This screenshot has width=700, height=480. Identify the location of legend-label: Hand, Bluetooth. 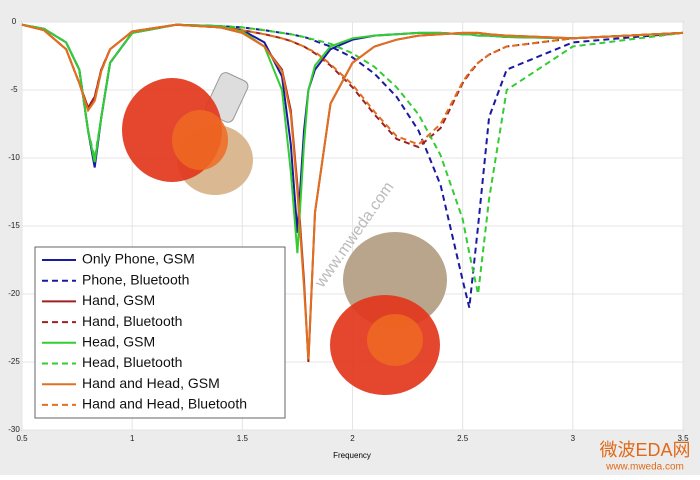
(132, 321).